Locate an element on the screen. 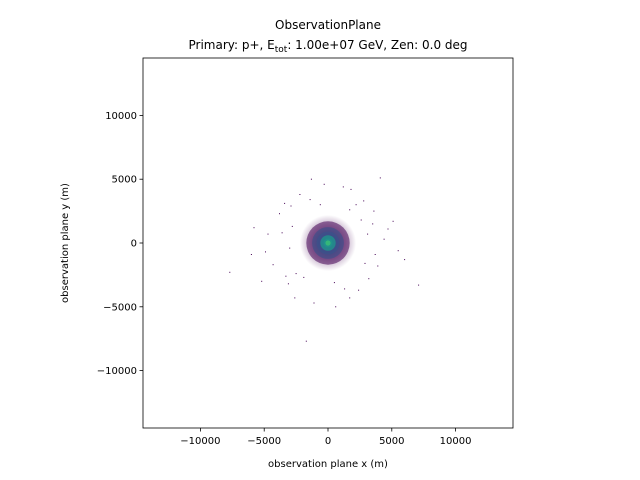 The height and width of the screenshot is (480, 640). x-tick-label: 5000 is located at coordinates (391, 441).